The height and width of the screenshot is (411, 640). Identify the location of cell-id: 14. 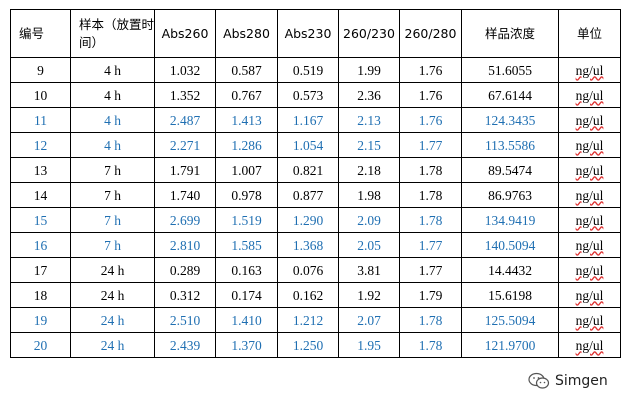
(40, 195).